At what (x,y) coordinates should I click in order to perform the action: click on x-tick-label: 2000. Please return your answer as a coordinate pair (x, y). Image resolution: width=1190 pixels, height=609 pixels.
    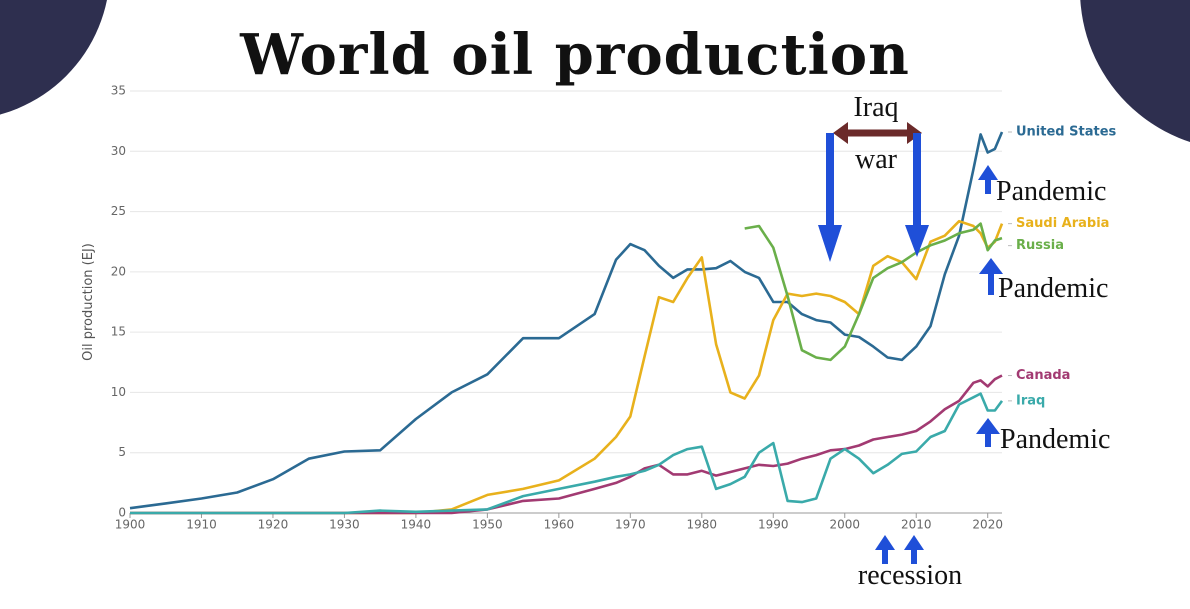
    Looking at the image, I should click on (844, 525).